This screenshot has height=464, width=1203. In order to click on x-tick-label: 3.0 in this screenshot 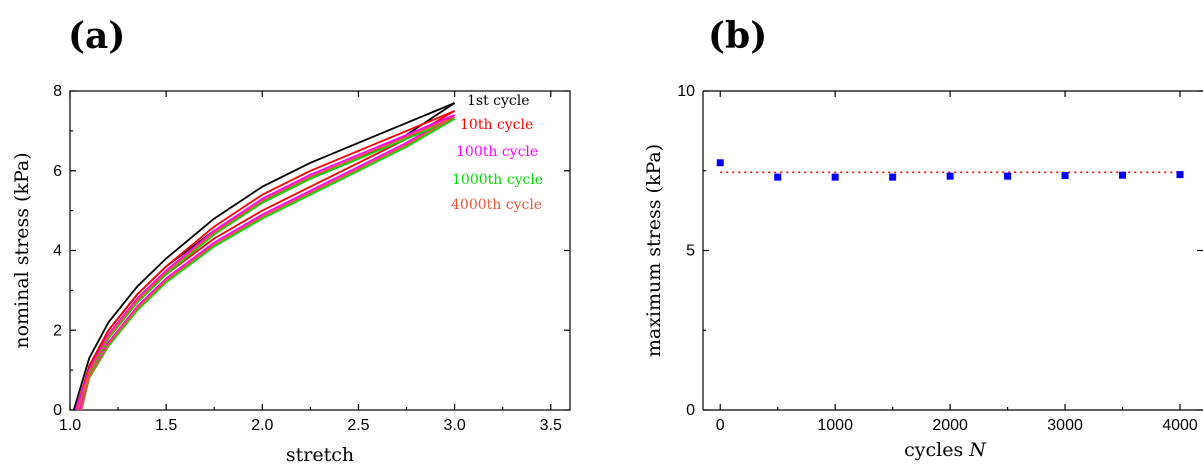, I will do `click(454, 425)`.